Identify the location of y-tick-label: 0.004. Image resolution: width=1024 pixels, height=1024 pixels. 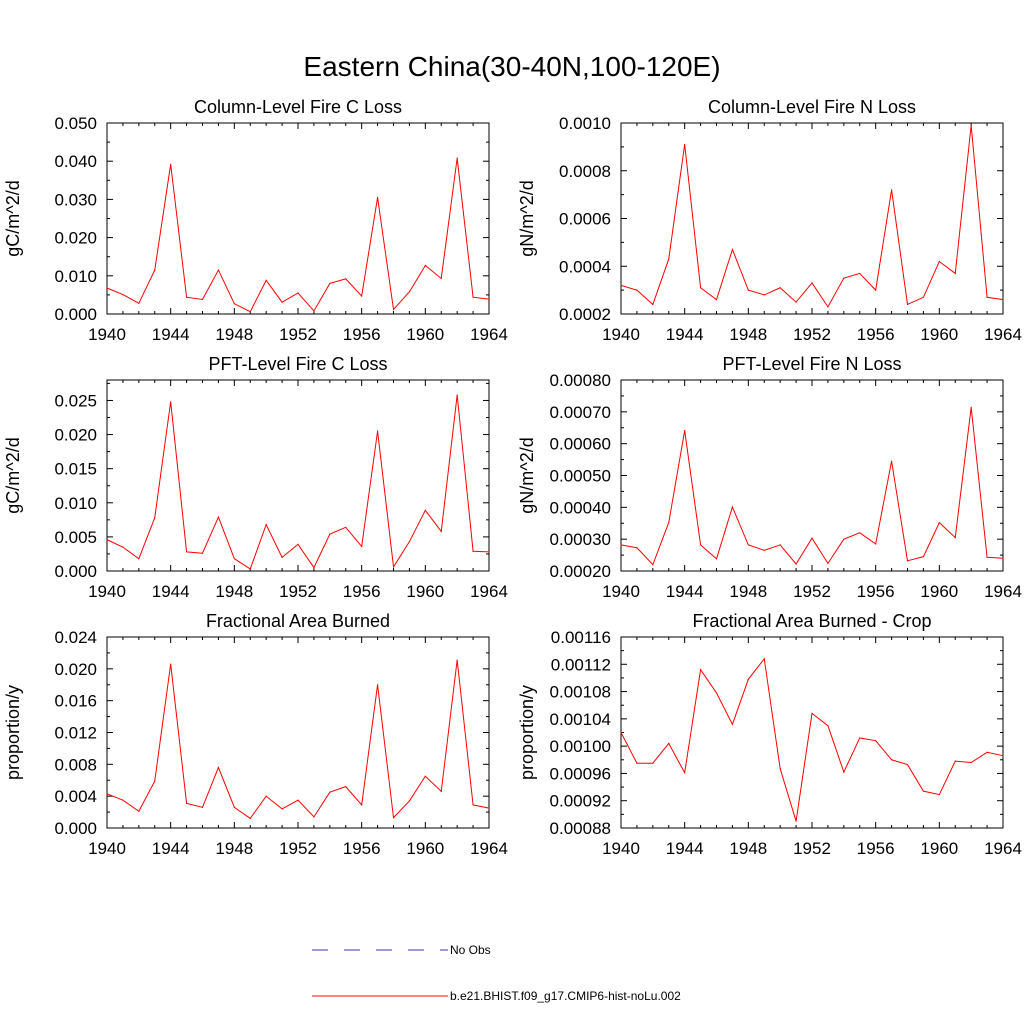
(75, 796).